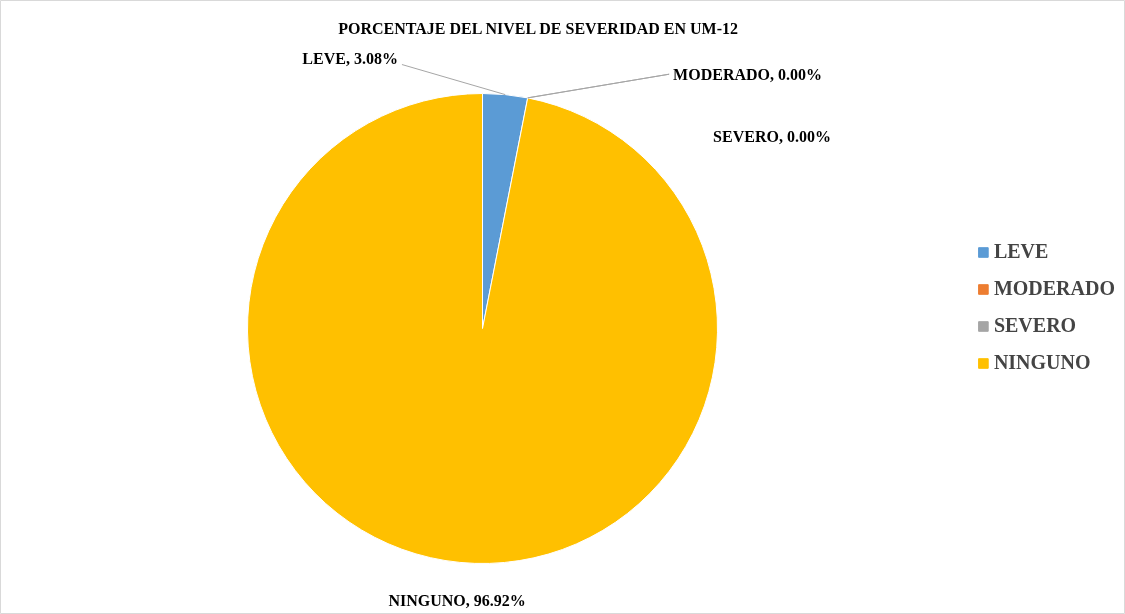 This screenshot has width=1125, height=614. I want to click on chart-title: PORCENTAJE DEL NIVEL DE SEVERIDAD EN UM-12, so click(538, 28).